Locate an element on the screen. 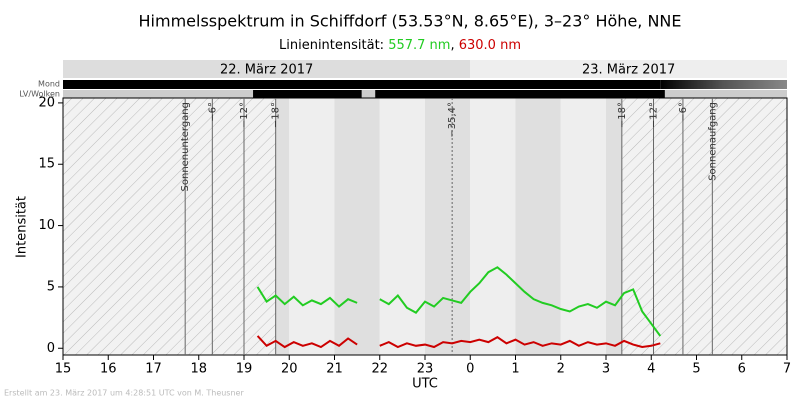 This screenshot has height=400, width=800. annotation-label: −35,4° is located at coordinates (452, 120).